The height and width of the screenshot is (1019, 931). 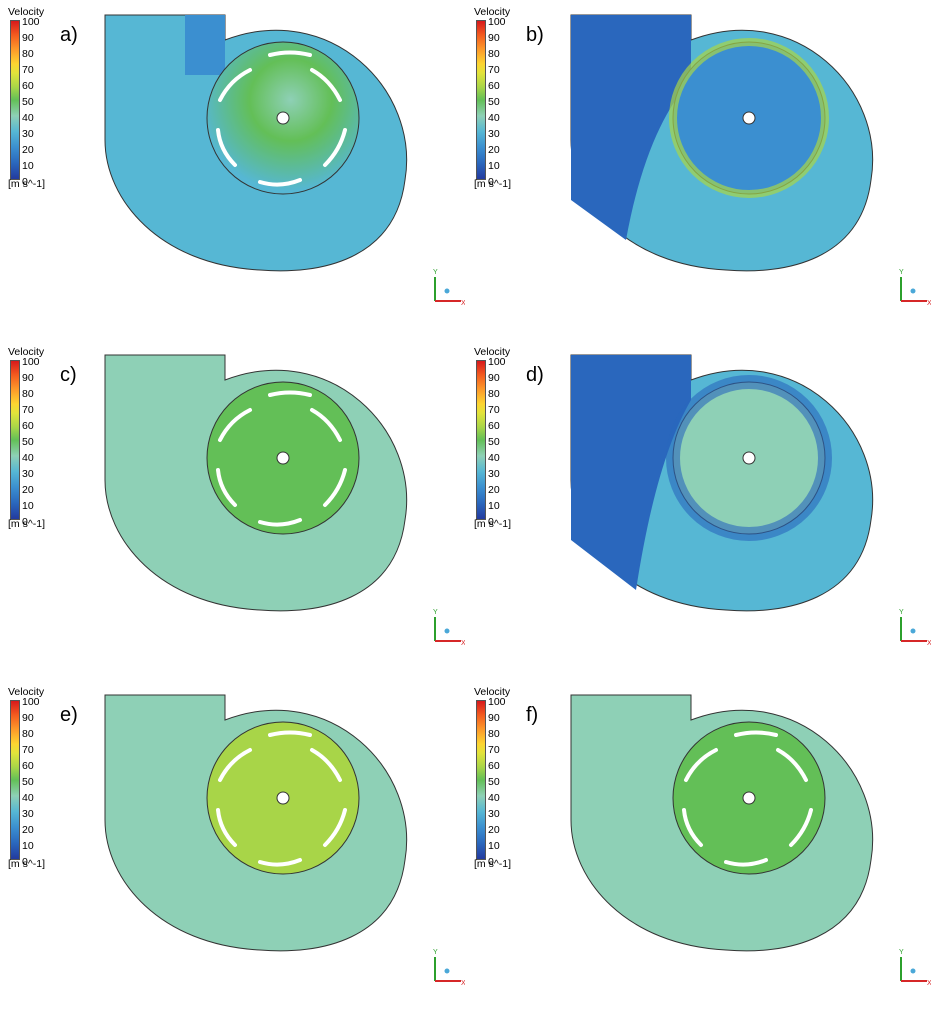 What do you see at coordinates (532, 715) in the screenshot?
I see `panel-label: f)` at bounding box center [532, 715].